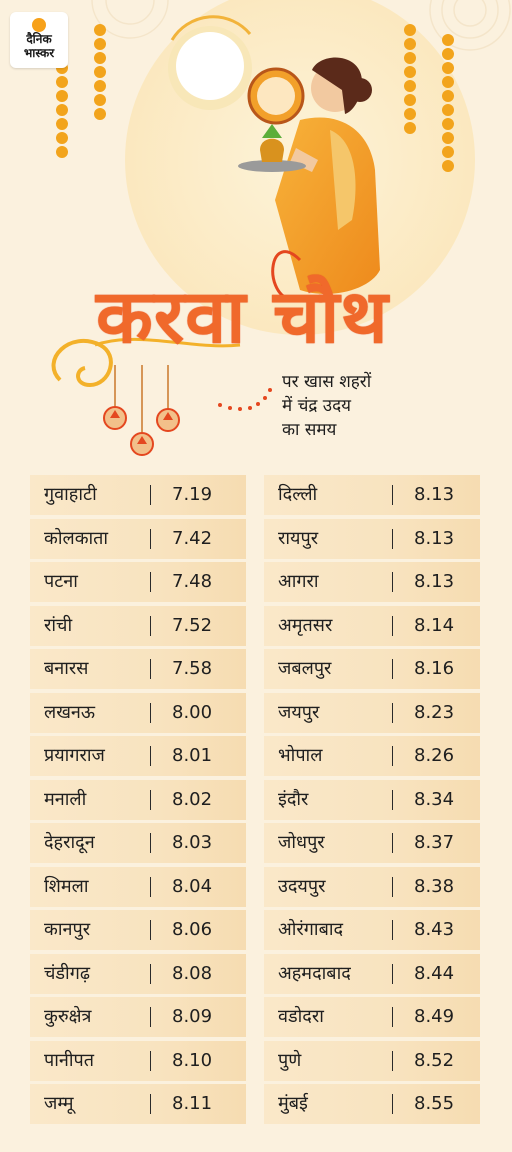 The width and height of the screenshot is (512, 1152). Describe the element at coordinates (314, 973) in the screenshot. I see `city-name: अहमदाबाद` at that location.